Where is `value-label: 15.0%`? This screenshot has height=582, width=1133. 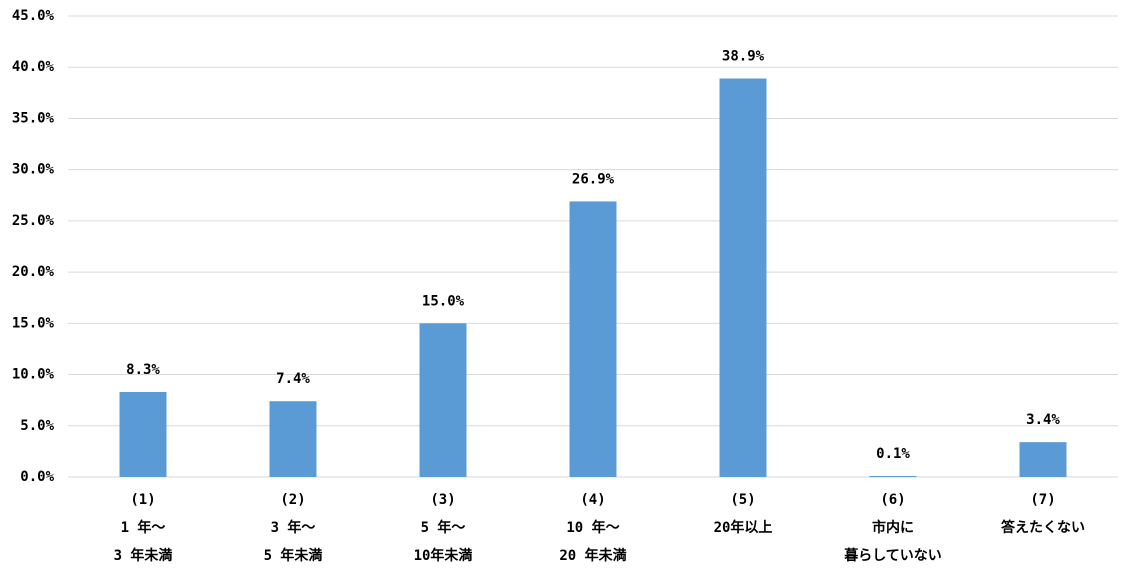 value-label: 15.0% is located at coordinates (443, 301).